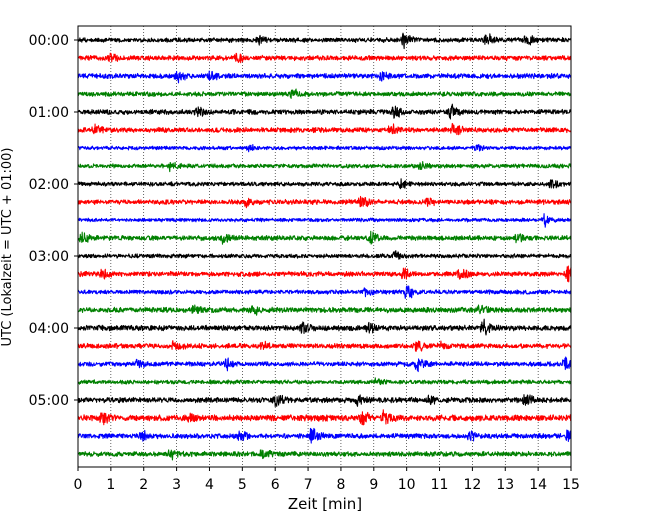 Image resolution: width=650 pixels, height=520 pixels. Describe the element at coordinates (325, 504) in the screenshot. I see `x-axis-label: Zeit [min]` at that location.